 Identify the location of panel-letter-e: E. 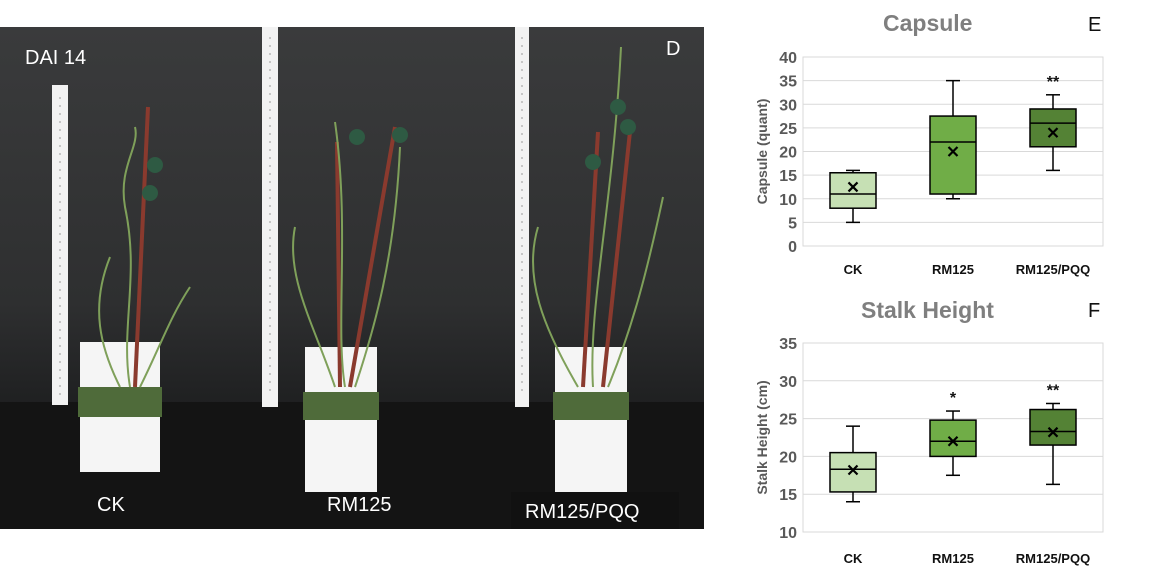
(1095, 25).